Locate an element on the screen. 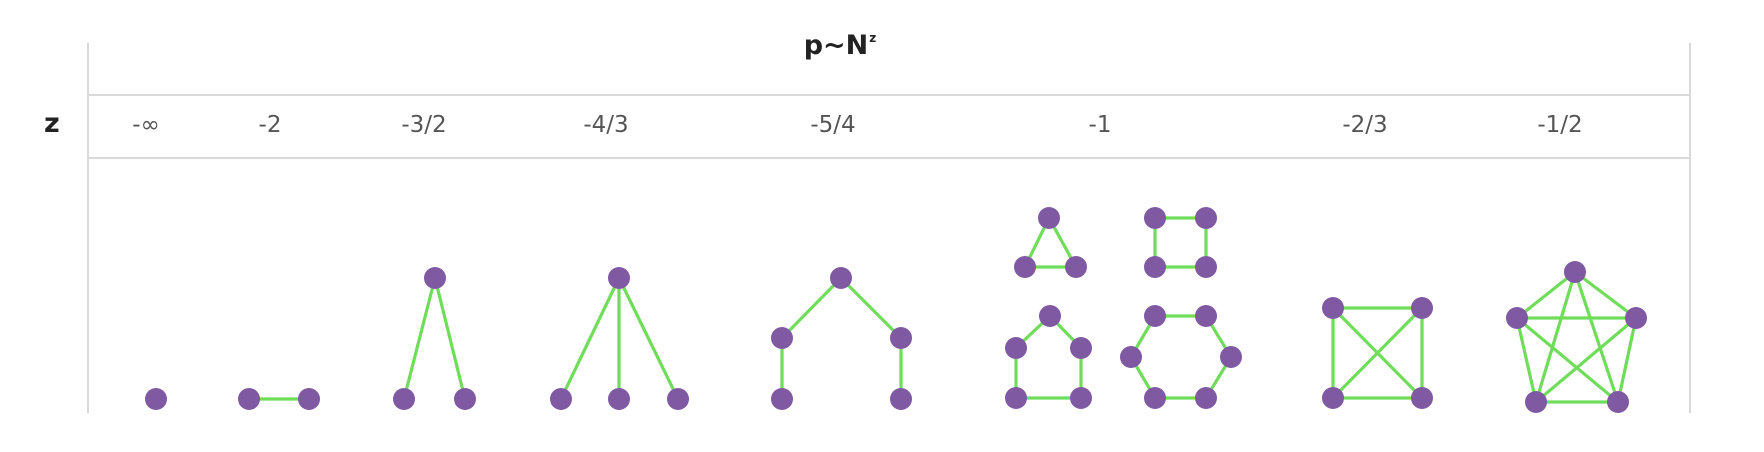  row-divider is located at coordinates (889, 158).